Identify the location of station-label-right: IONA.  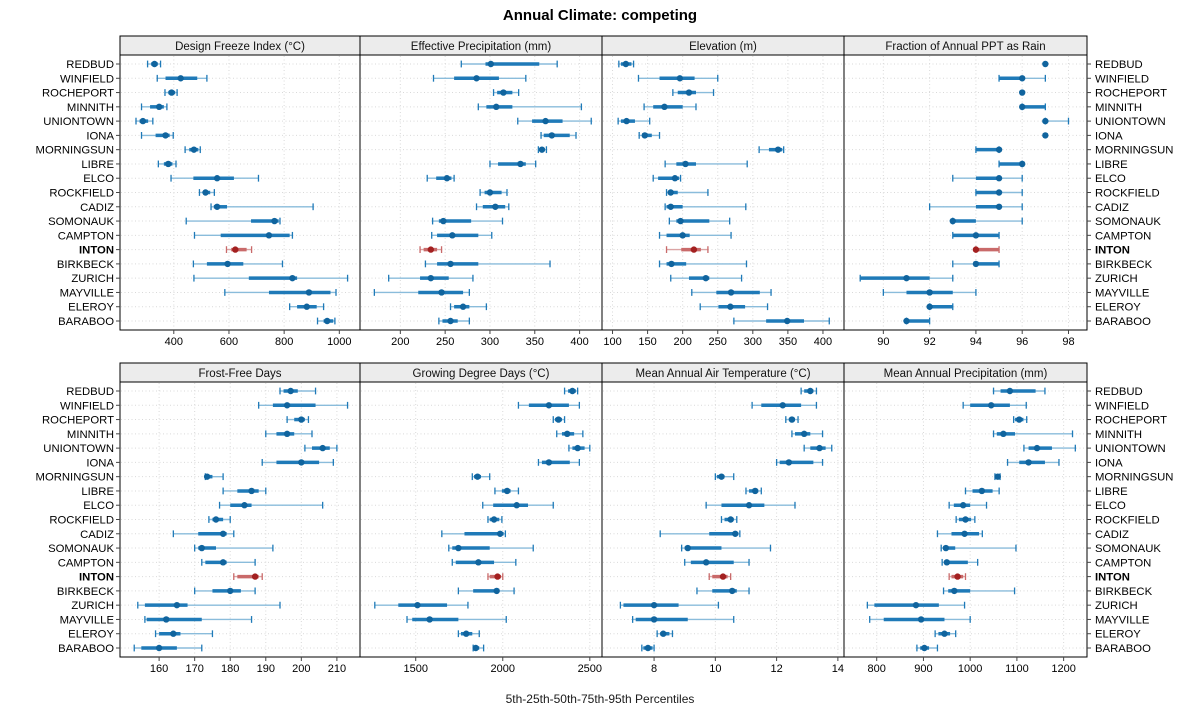
(1109, 463).